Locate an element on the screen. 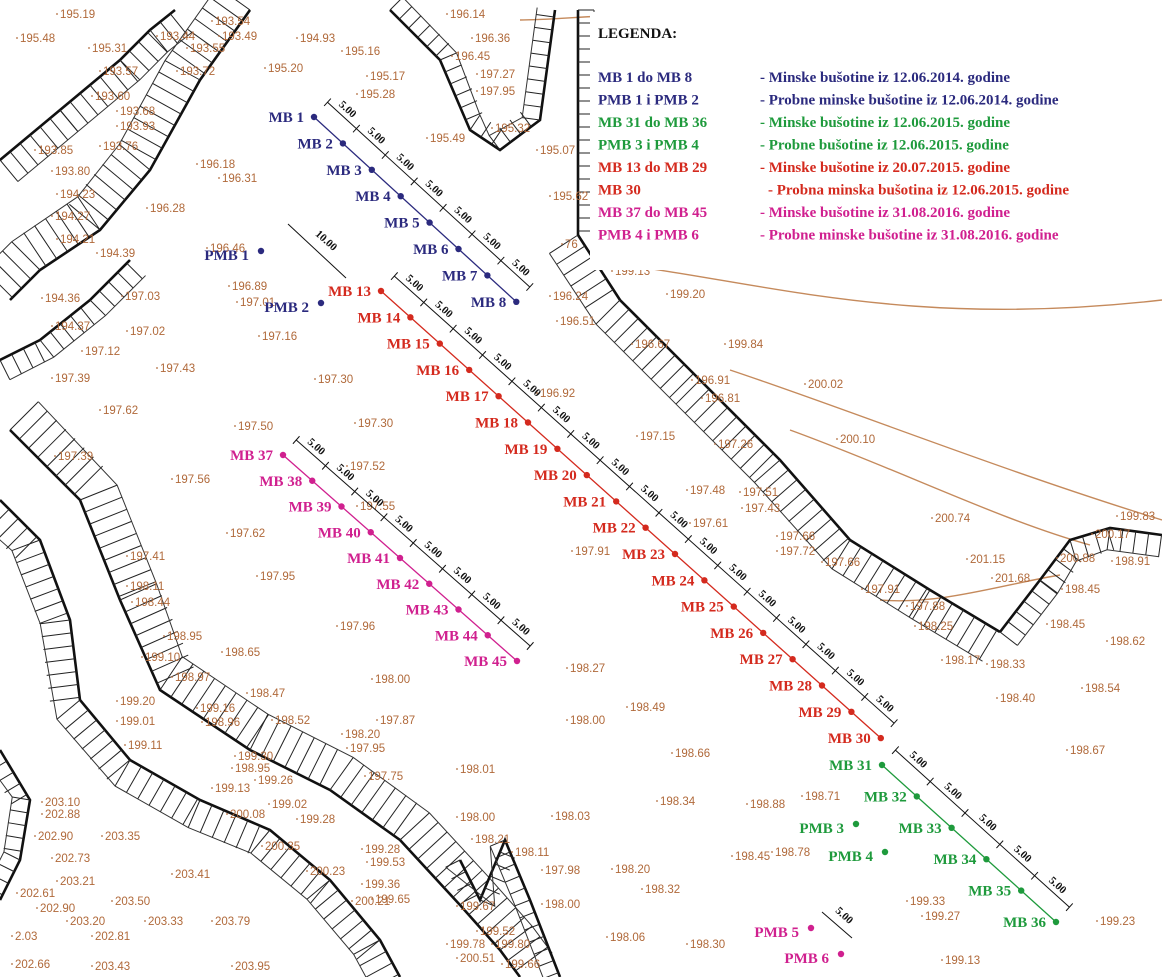 The image size is (1162, 977). borehole-label: MB 17 is located at coordinates (467, 397).